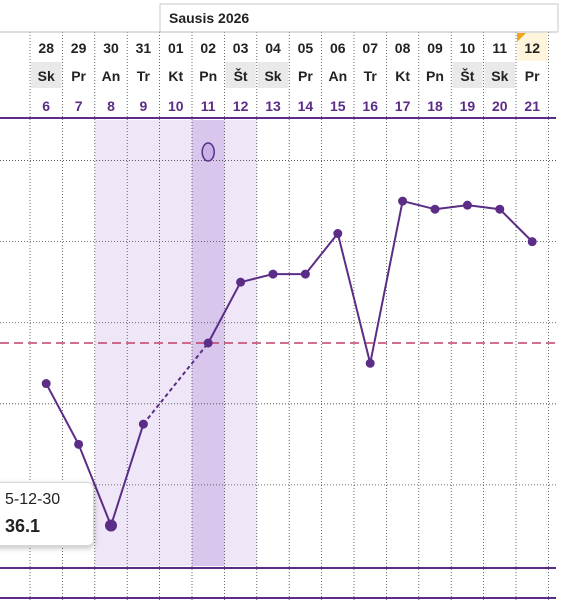 This screenshot has height=600, width=573. I want to click on date-label: 30, so click(111, 48).